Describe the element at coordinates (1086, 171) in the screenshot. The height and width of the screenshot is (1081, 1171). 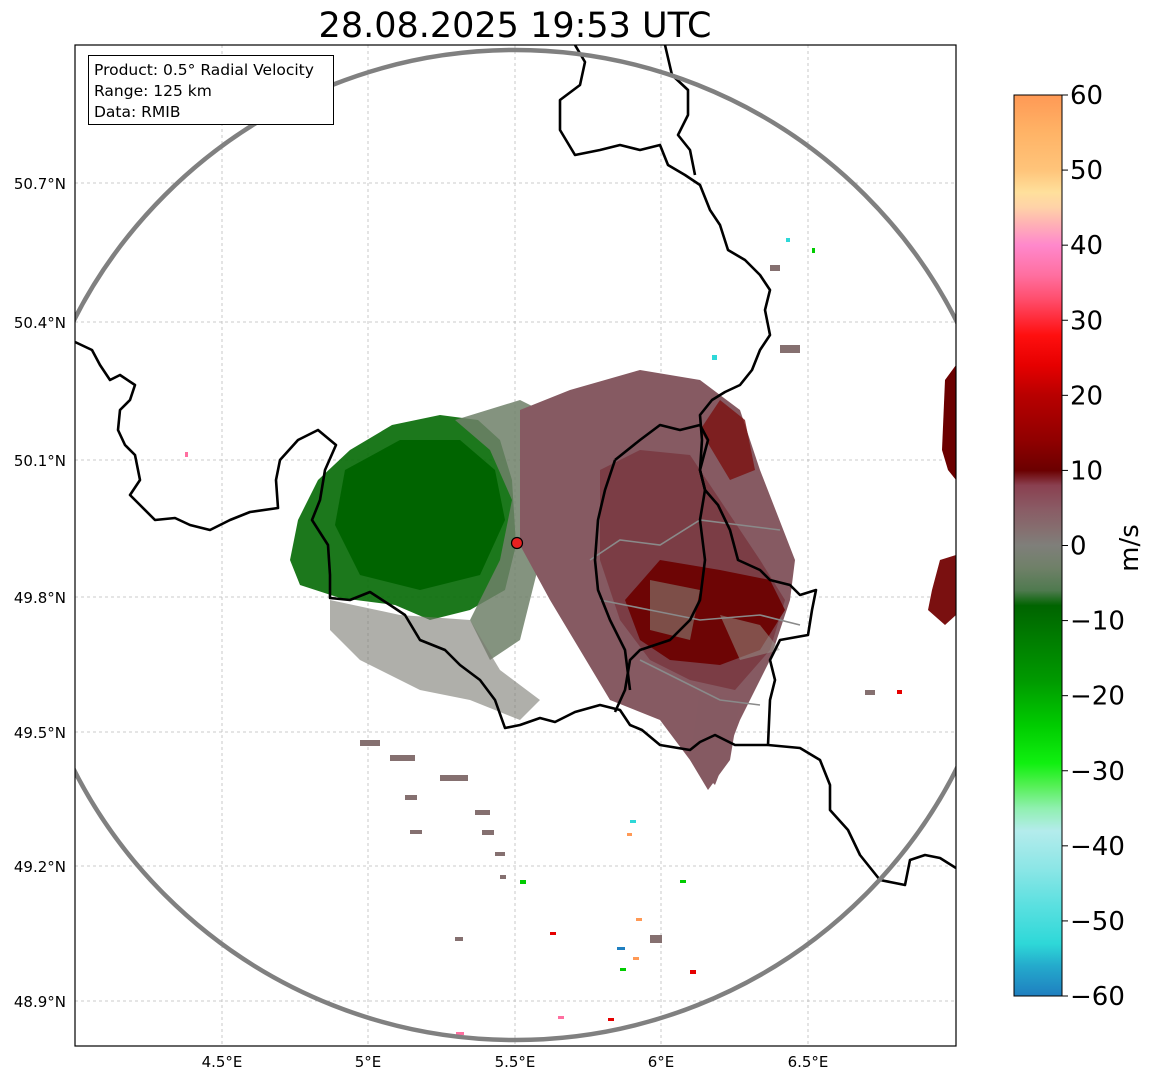
I see `colorbar-tick-label: 50` at that location.